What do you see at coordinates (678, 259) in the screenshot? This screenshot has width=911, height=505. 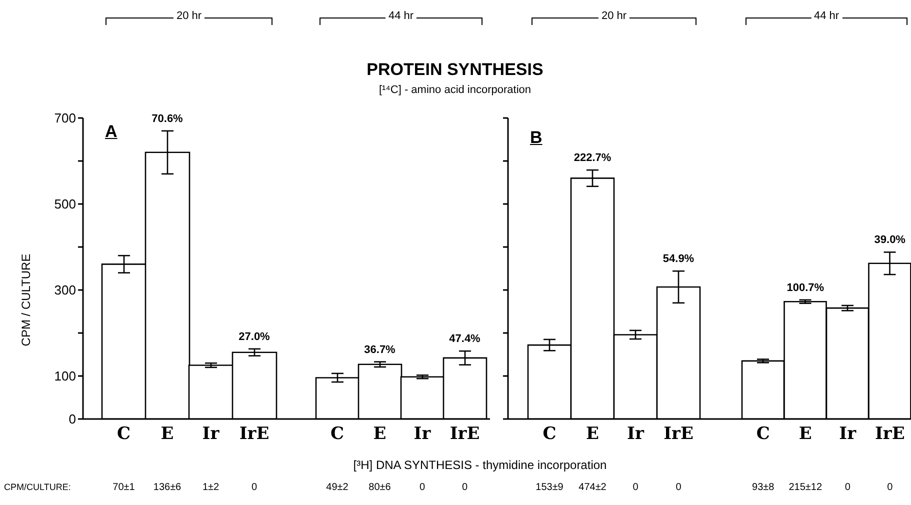 I see `annotation: 54.9%` at bounding box center [678, 259].